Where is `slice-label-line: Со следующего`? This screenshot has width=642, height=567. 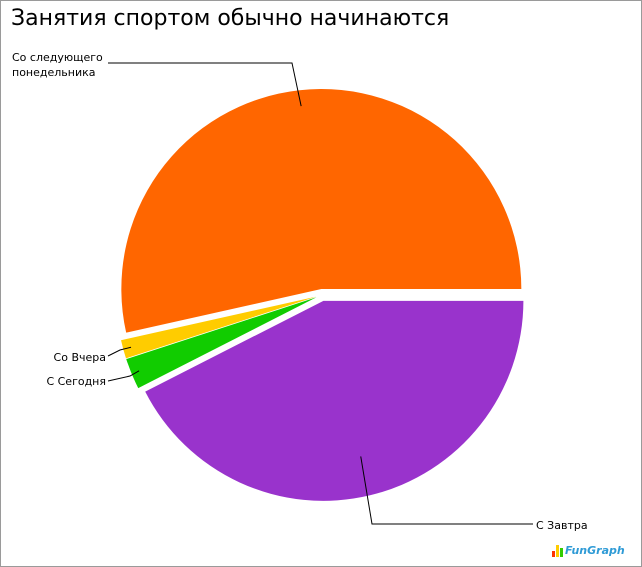
slice-label-line: Со следующего is located at coordinates (57, 57).